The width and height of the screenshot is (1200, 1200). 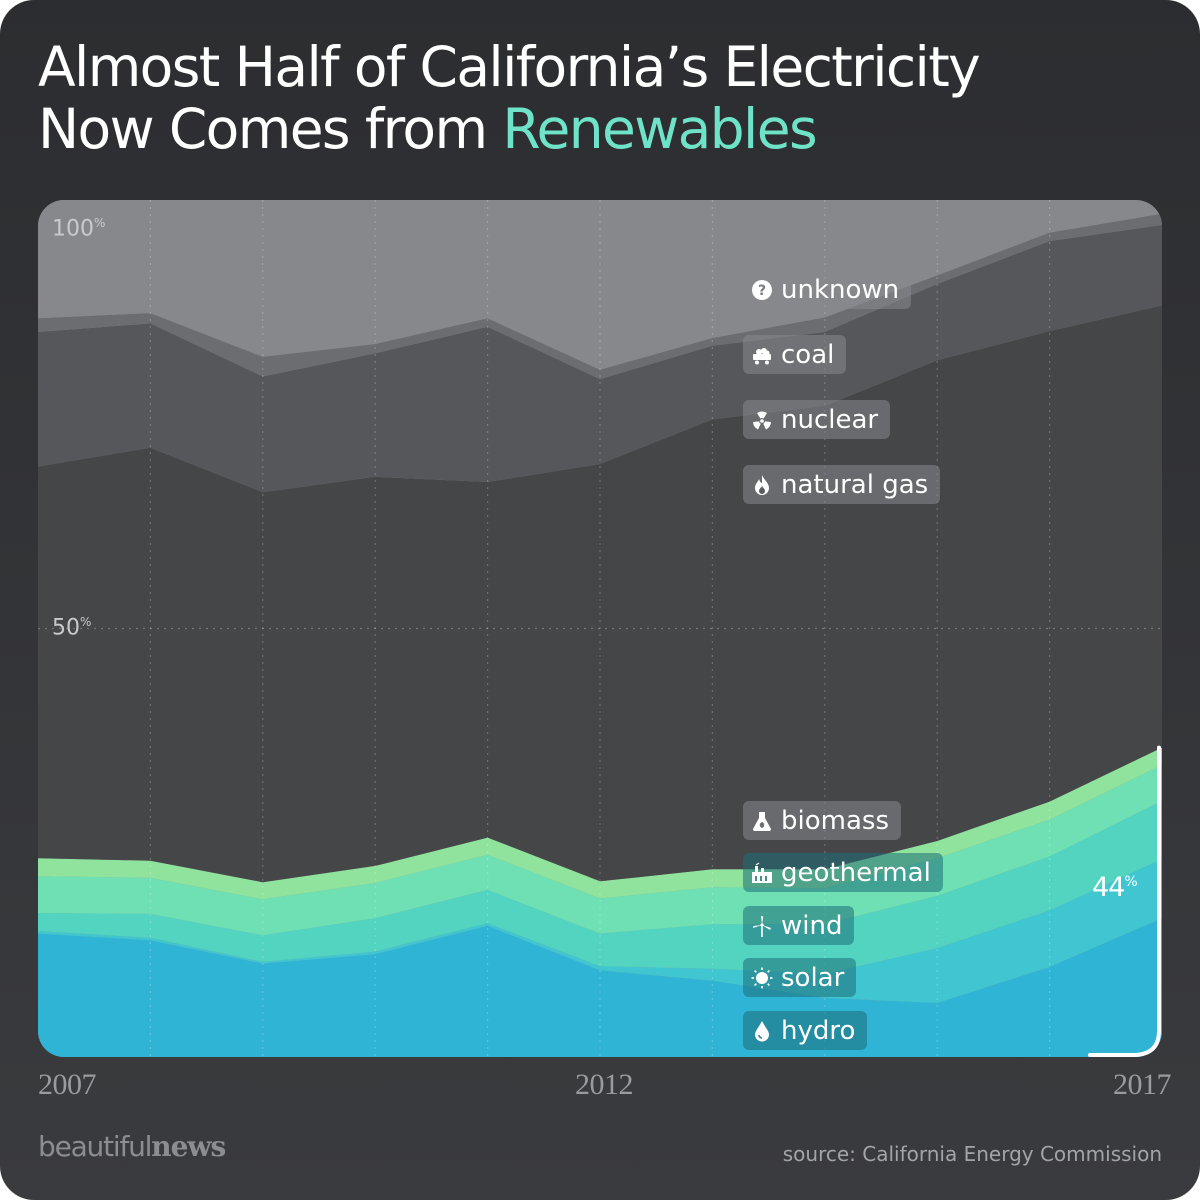 What do you see at coordinates (843, 872) in the screenshot?
I see `legend-geothermal: geothermal` at bounding box center [843, 872].